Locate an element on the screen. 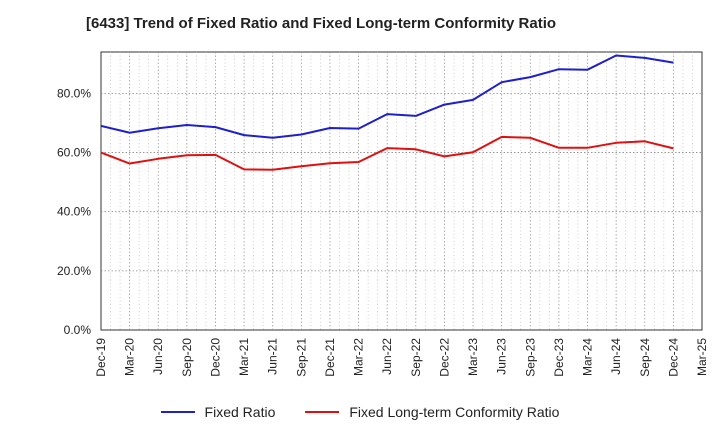 This screenshot has width=720, height=440. x-tick-label: Mar-22 is located at coordinates (359, 357).